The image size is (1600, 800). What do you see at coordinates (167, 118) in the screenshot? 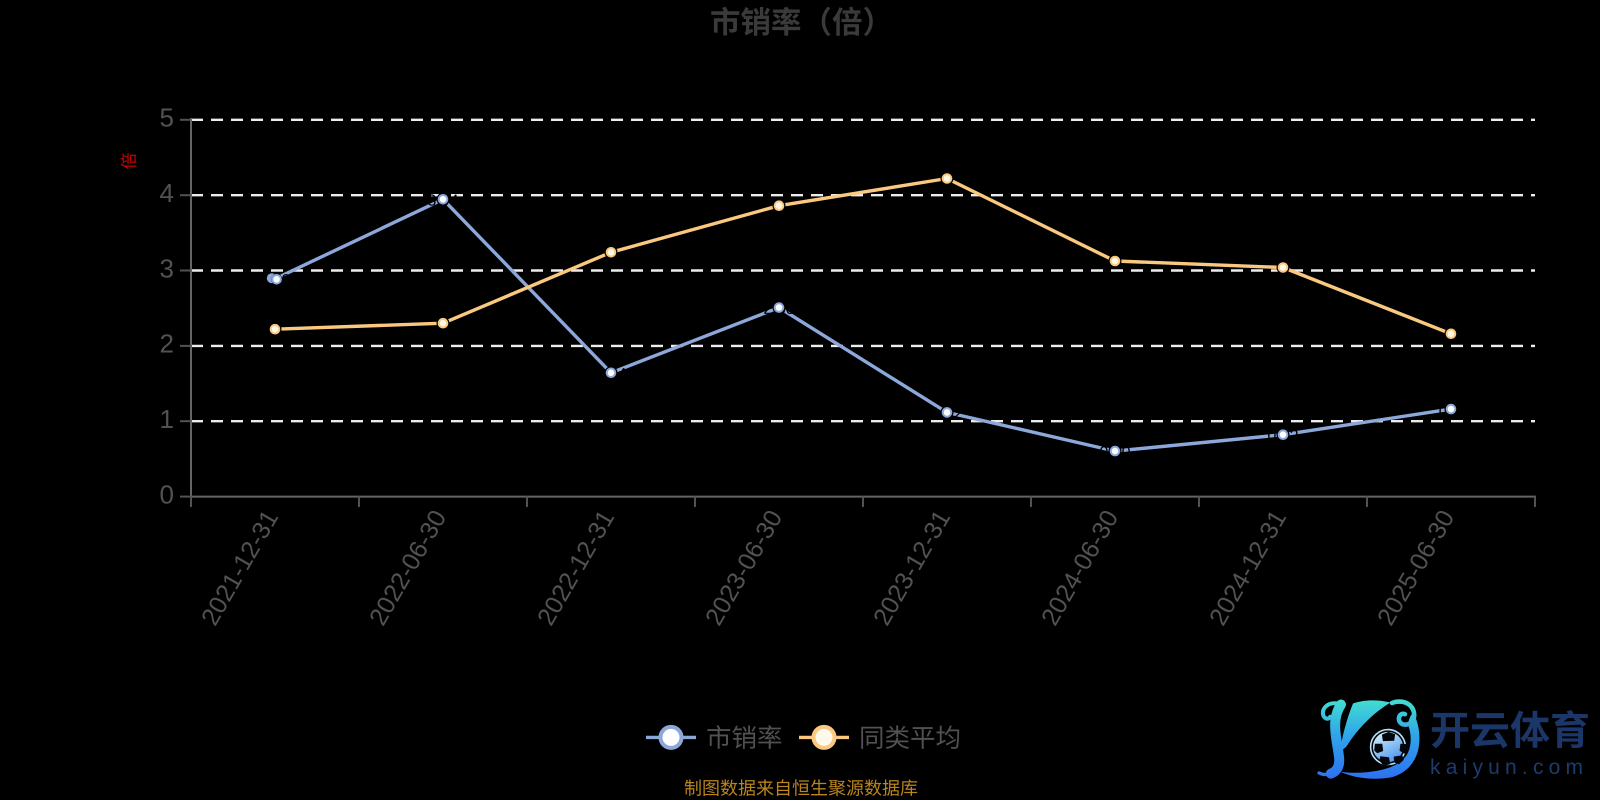
I see `svg-text: 5` at bounding box center [167, 118].